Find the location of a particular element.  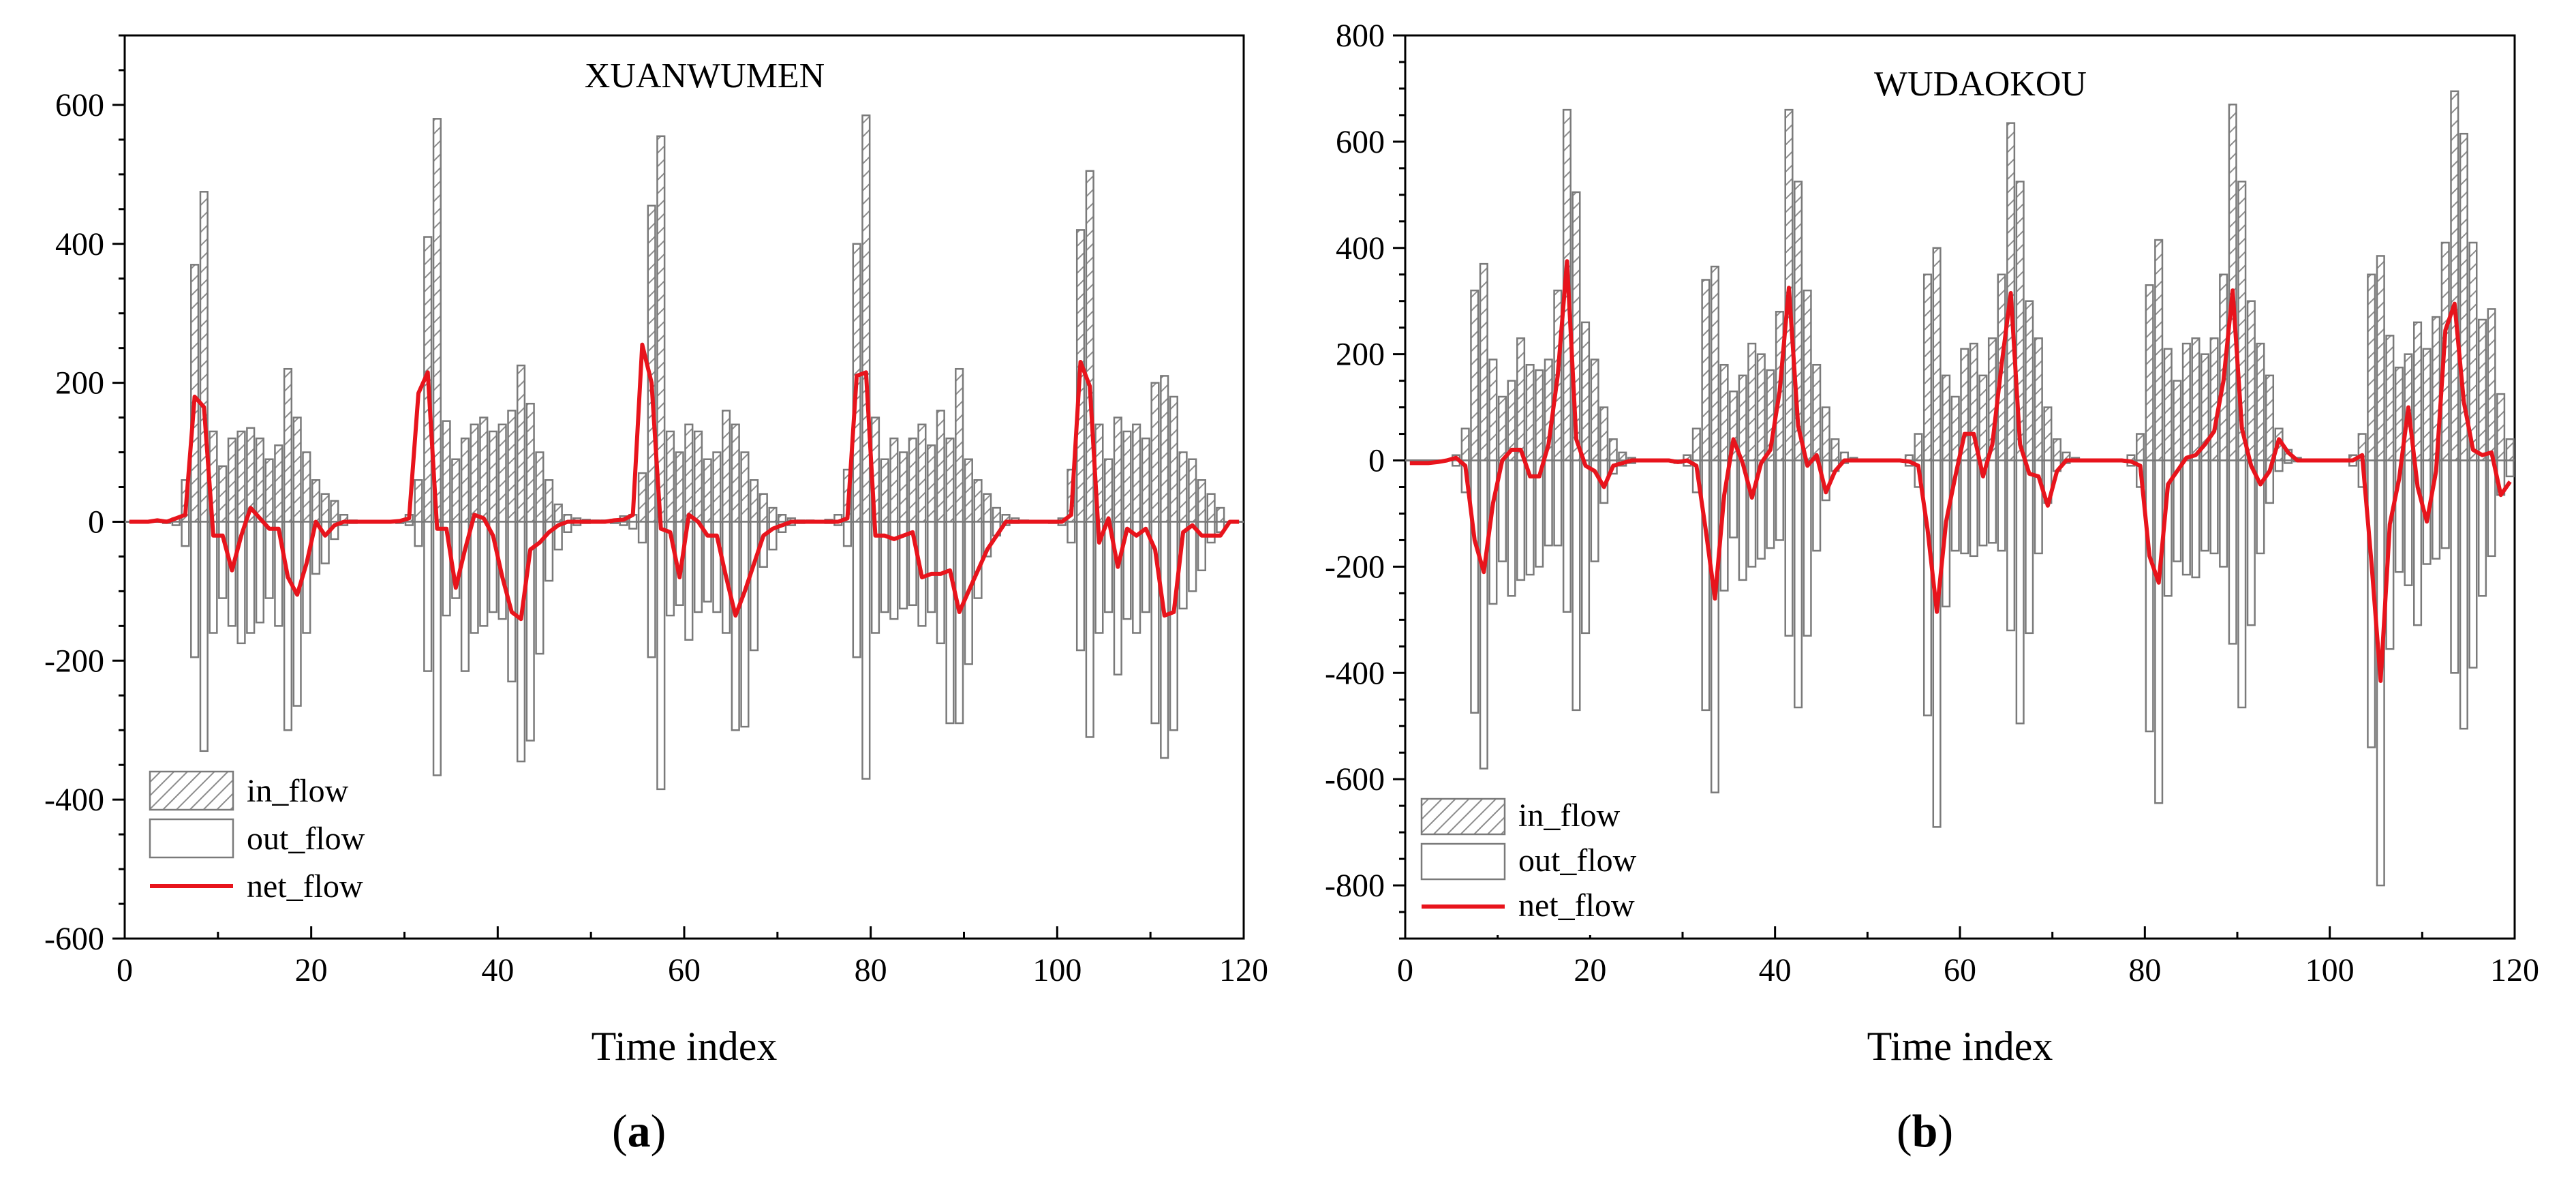

x-tick-label: 0 is located at coordinates (125, 970).